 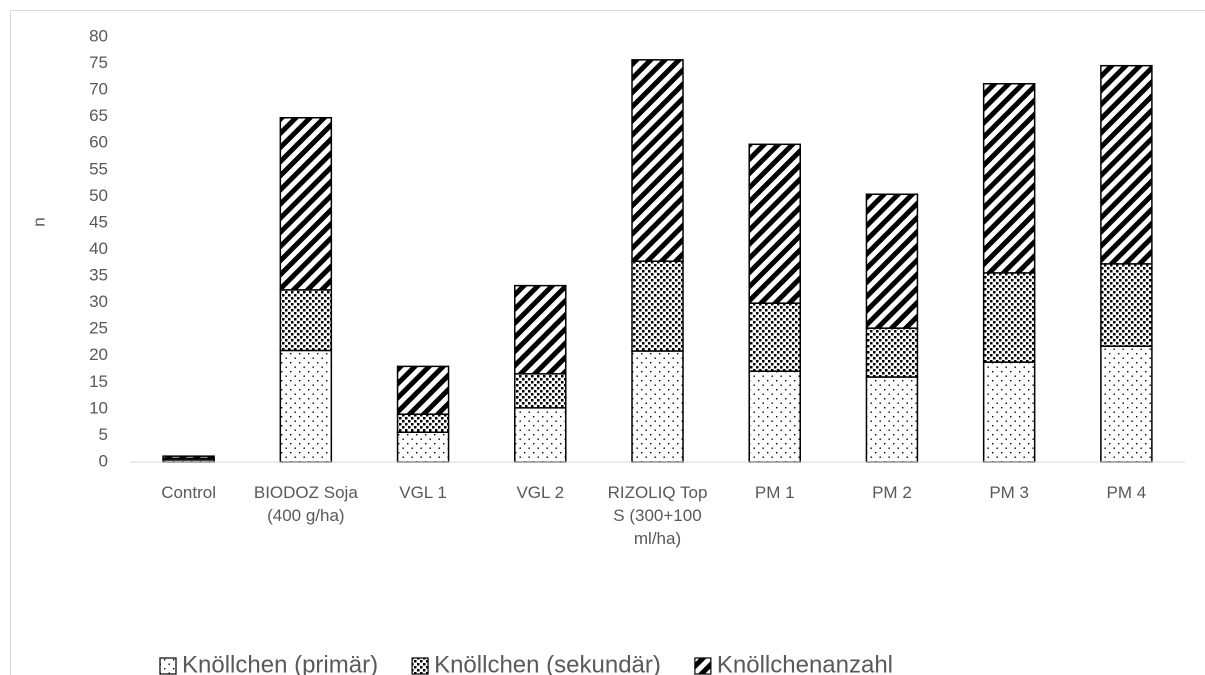 I want to click on x-tick-label: BIODOZ Soja (400 g/ha), so click(x=305, y=504).